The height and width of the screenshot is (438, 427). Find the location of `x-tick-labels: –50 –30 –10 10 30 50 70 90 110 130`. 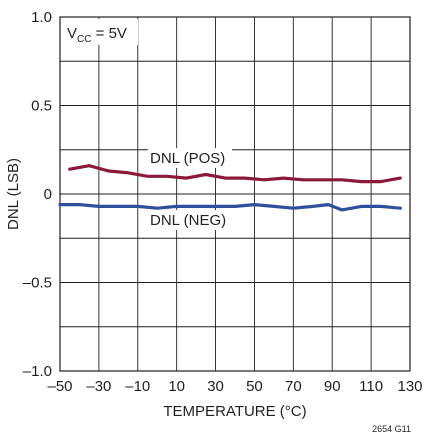

x-tick-labels: –50 –30 –10 10 30 50 70 90 110 130 is located at coordinates (234, 386).